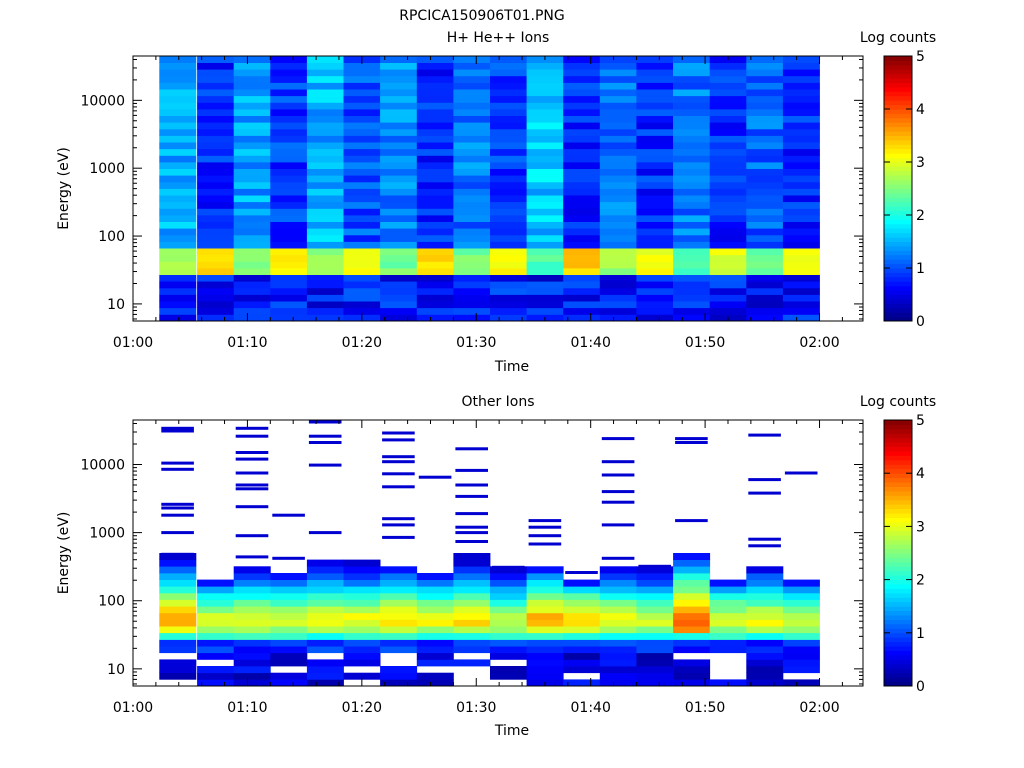 The width and height of the screenshot is (1024, 768). Describe the element at coordinates (498, 38) in the screenshot. I see `panel-title: H+ He++ Ions` at that location.